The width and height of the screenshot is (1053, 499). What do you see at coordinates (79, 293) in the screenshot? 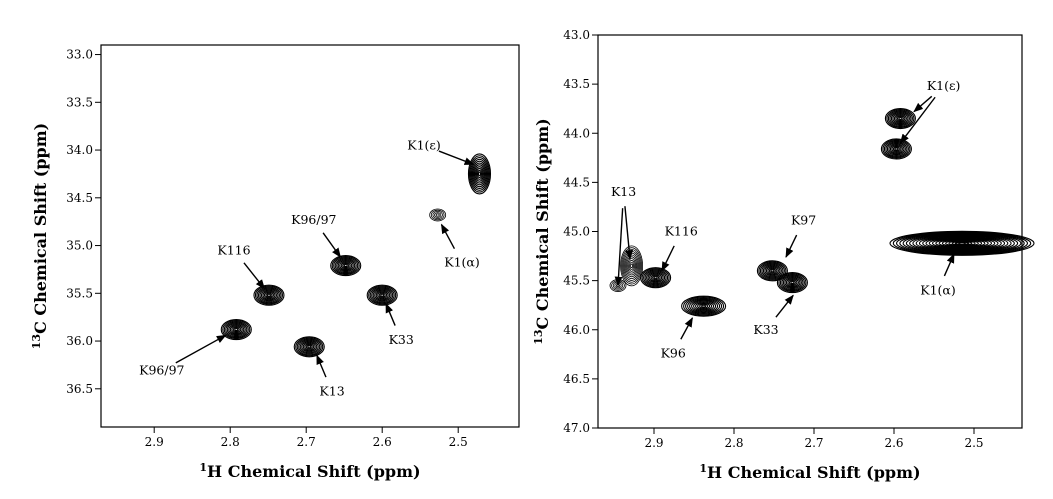
I see `y-tick-label: 35.5` at bounding box center [79, 293].